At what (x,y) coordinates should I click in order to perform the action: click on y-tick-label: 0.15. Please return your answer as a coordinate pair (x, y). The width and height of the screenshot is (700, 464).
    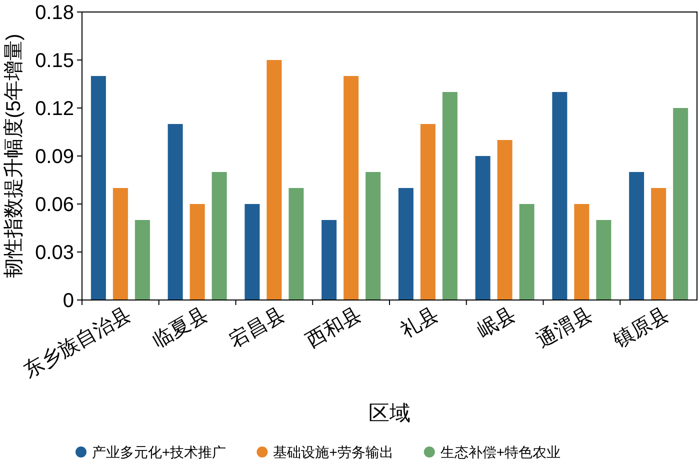
    Looking at the image, I should click on (54, 61).